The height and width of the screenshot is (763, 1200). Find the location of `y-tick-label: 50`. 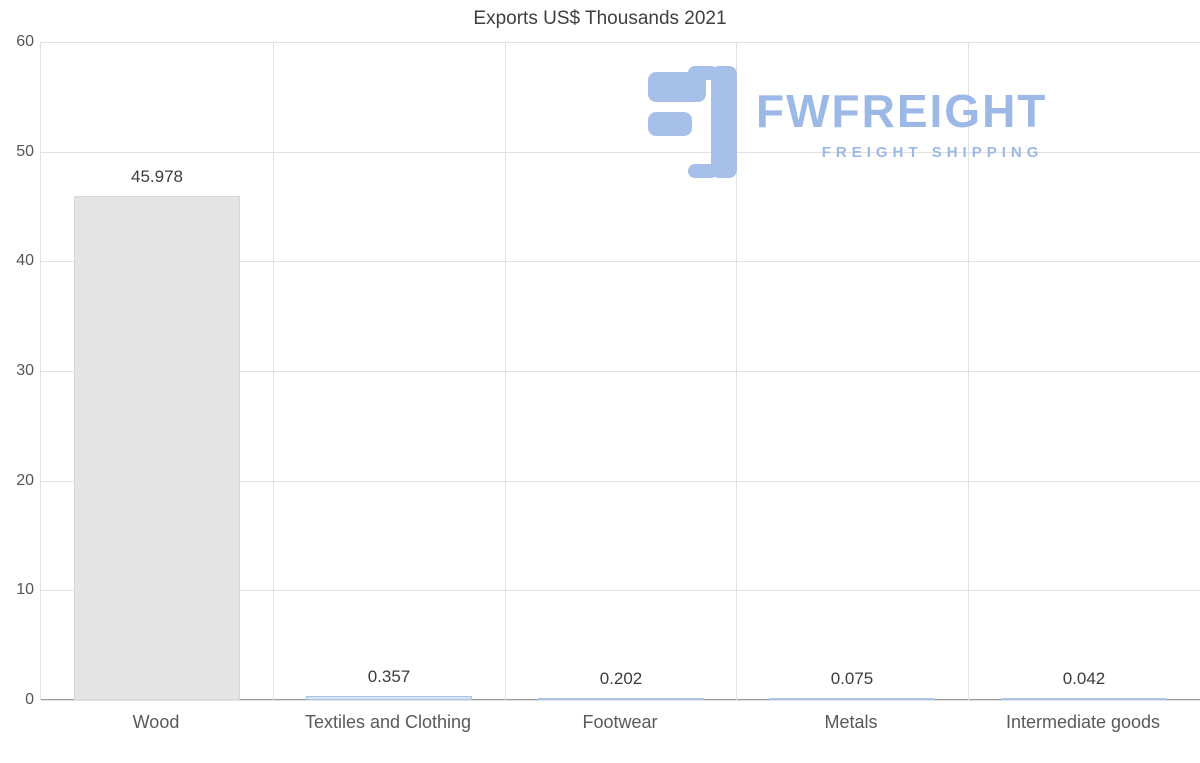

y-tick-label: 50 is located at coordinates (25, 151).